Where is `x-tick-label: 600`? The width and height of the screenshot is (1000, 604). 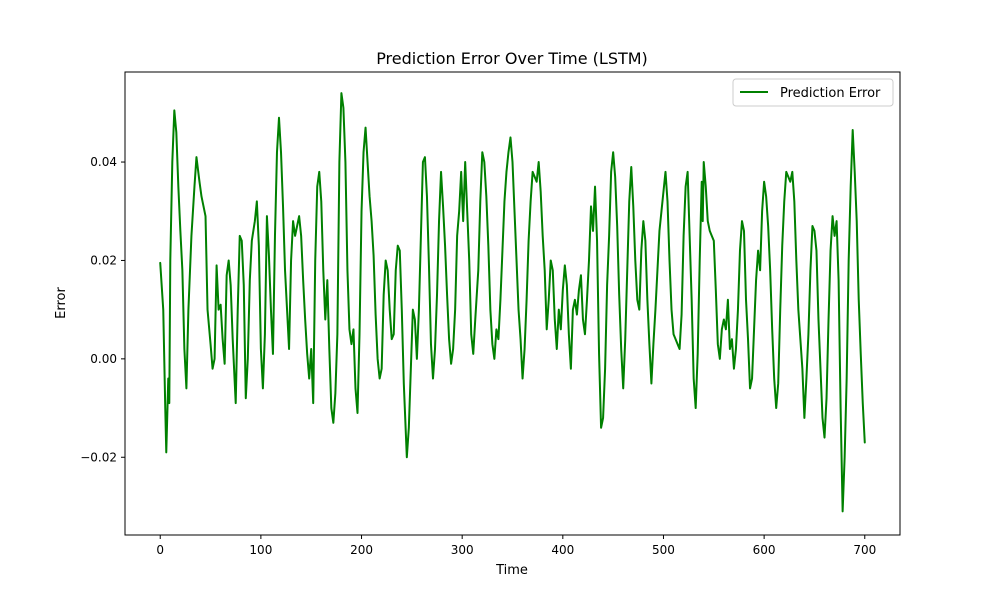 x-tick-label: 600 is located at coordinates (764, 550).